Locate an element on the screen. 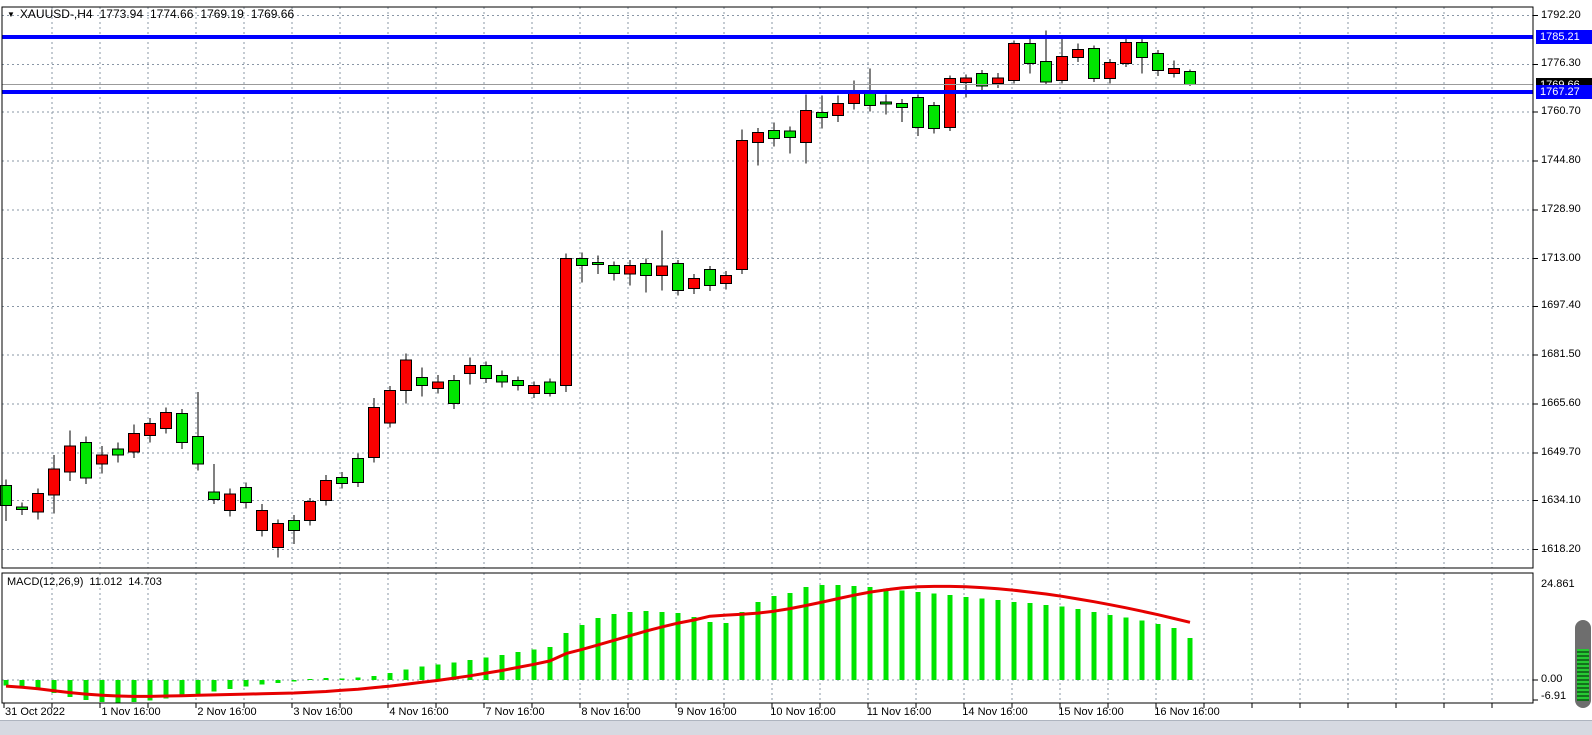 The width and height of the screenshot is (1592, 735). macd-axis-label: 24.861 is located at coordinates (1558, 584).